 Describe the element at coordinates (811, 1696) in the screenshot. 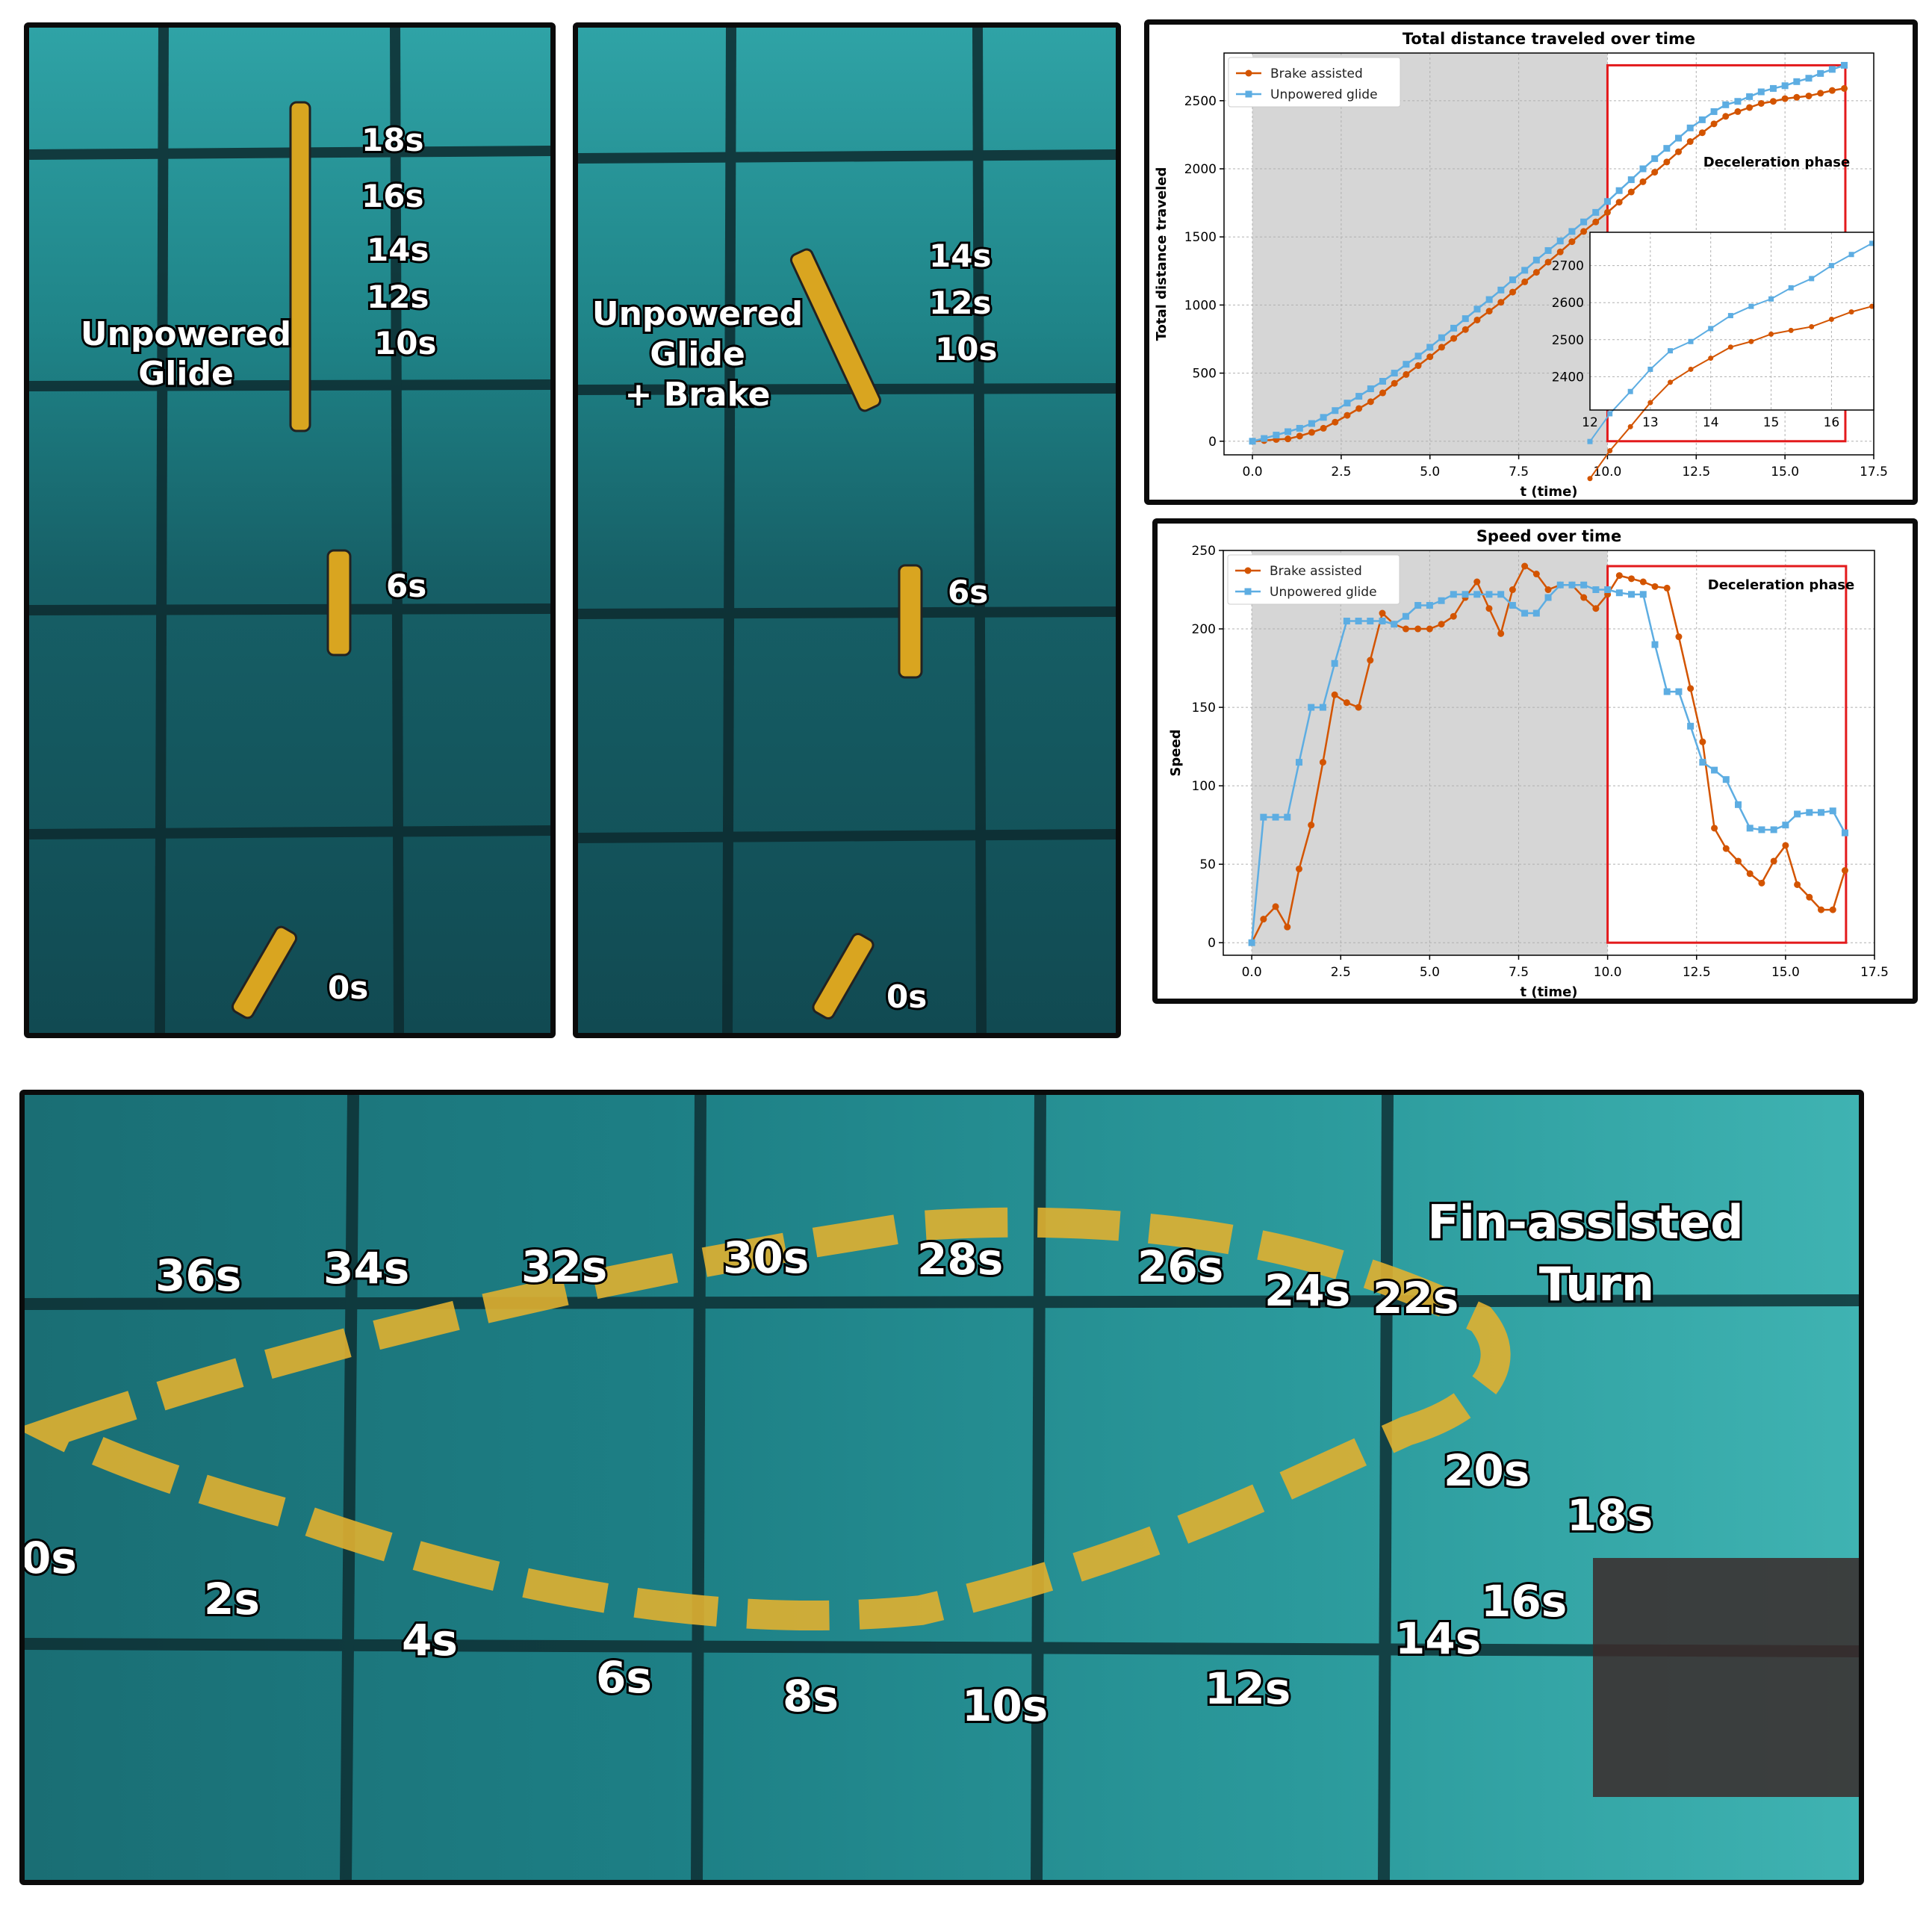

I see `time-label-8s: 8s` at that location.